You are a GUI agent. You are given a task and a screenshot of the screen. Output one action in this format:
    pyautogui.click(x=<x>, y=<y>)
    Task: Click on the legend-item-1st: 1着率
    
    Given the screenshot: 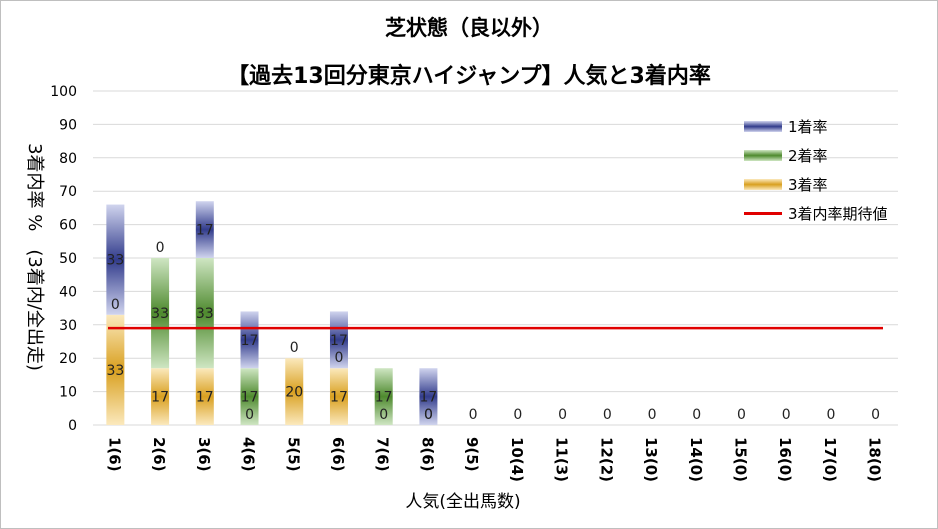 What is the action you would take?
    pyautogui.click(x=816, y=126)
    